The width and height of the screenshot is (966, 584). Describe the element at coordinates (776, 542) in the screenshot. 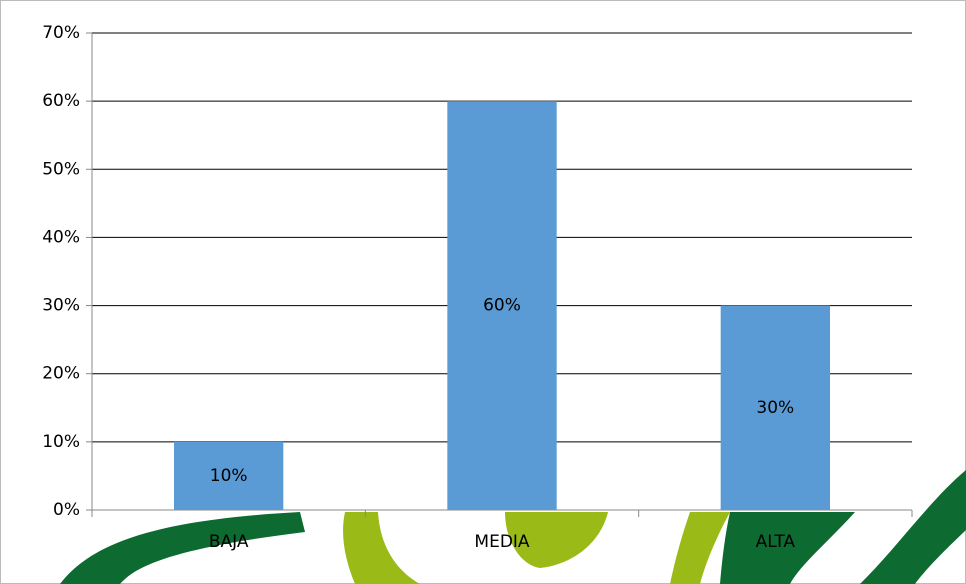

I see `x-tick-label: ALTA` at that location.